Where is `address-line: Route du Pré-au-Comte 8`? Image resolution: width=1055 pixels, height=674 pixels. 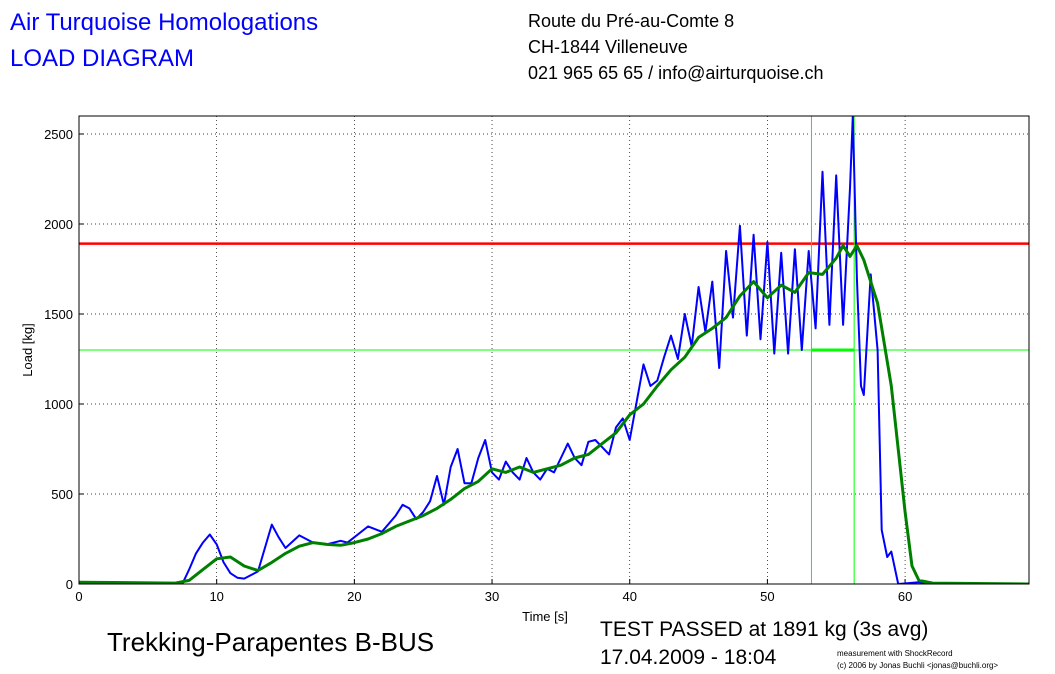
address-line: Route du Pré-au-Comte 8 is located at coordinates (631, 21).